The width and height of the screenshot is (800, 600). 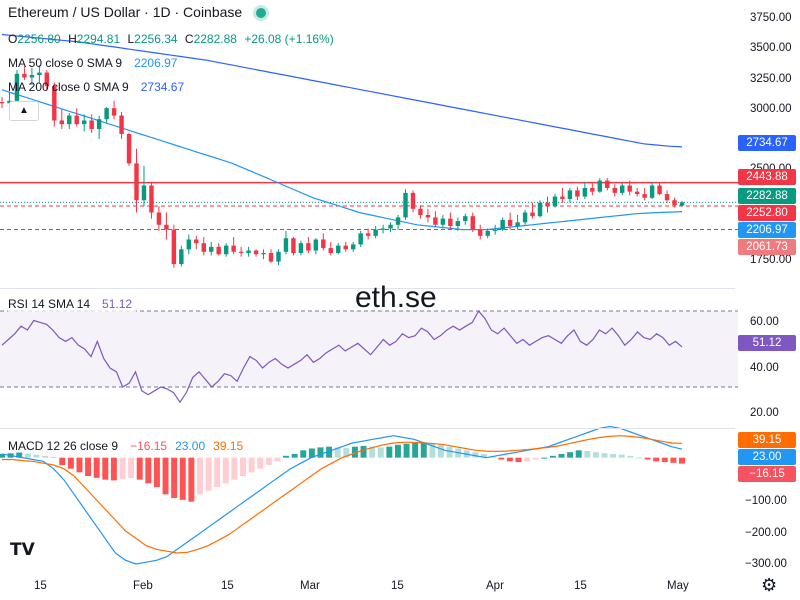 I want to click on macd-hist-value: −16.15, so click(x=149, y=446).